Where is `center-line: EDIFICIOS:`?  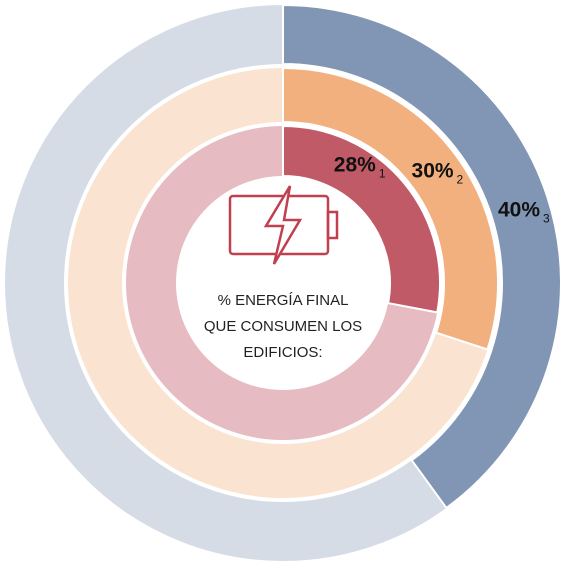
center-line: EDIFICIOS: is located at coordinates (282, 352).